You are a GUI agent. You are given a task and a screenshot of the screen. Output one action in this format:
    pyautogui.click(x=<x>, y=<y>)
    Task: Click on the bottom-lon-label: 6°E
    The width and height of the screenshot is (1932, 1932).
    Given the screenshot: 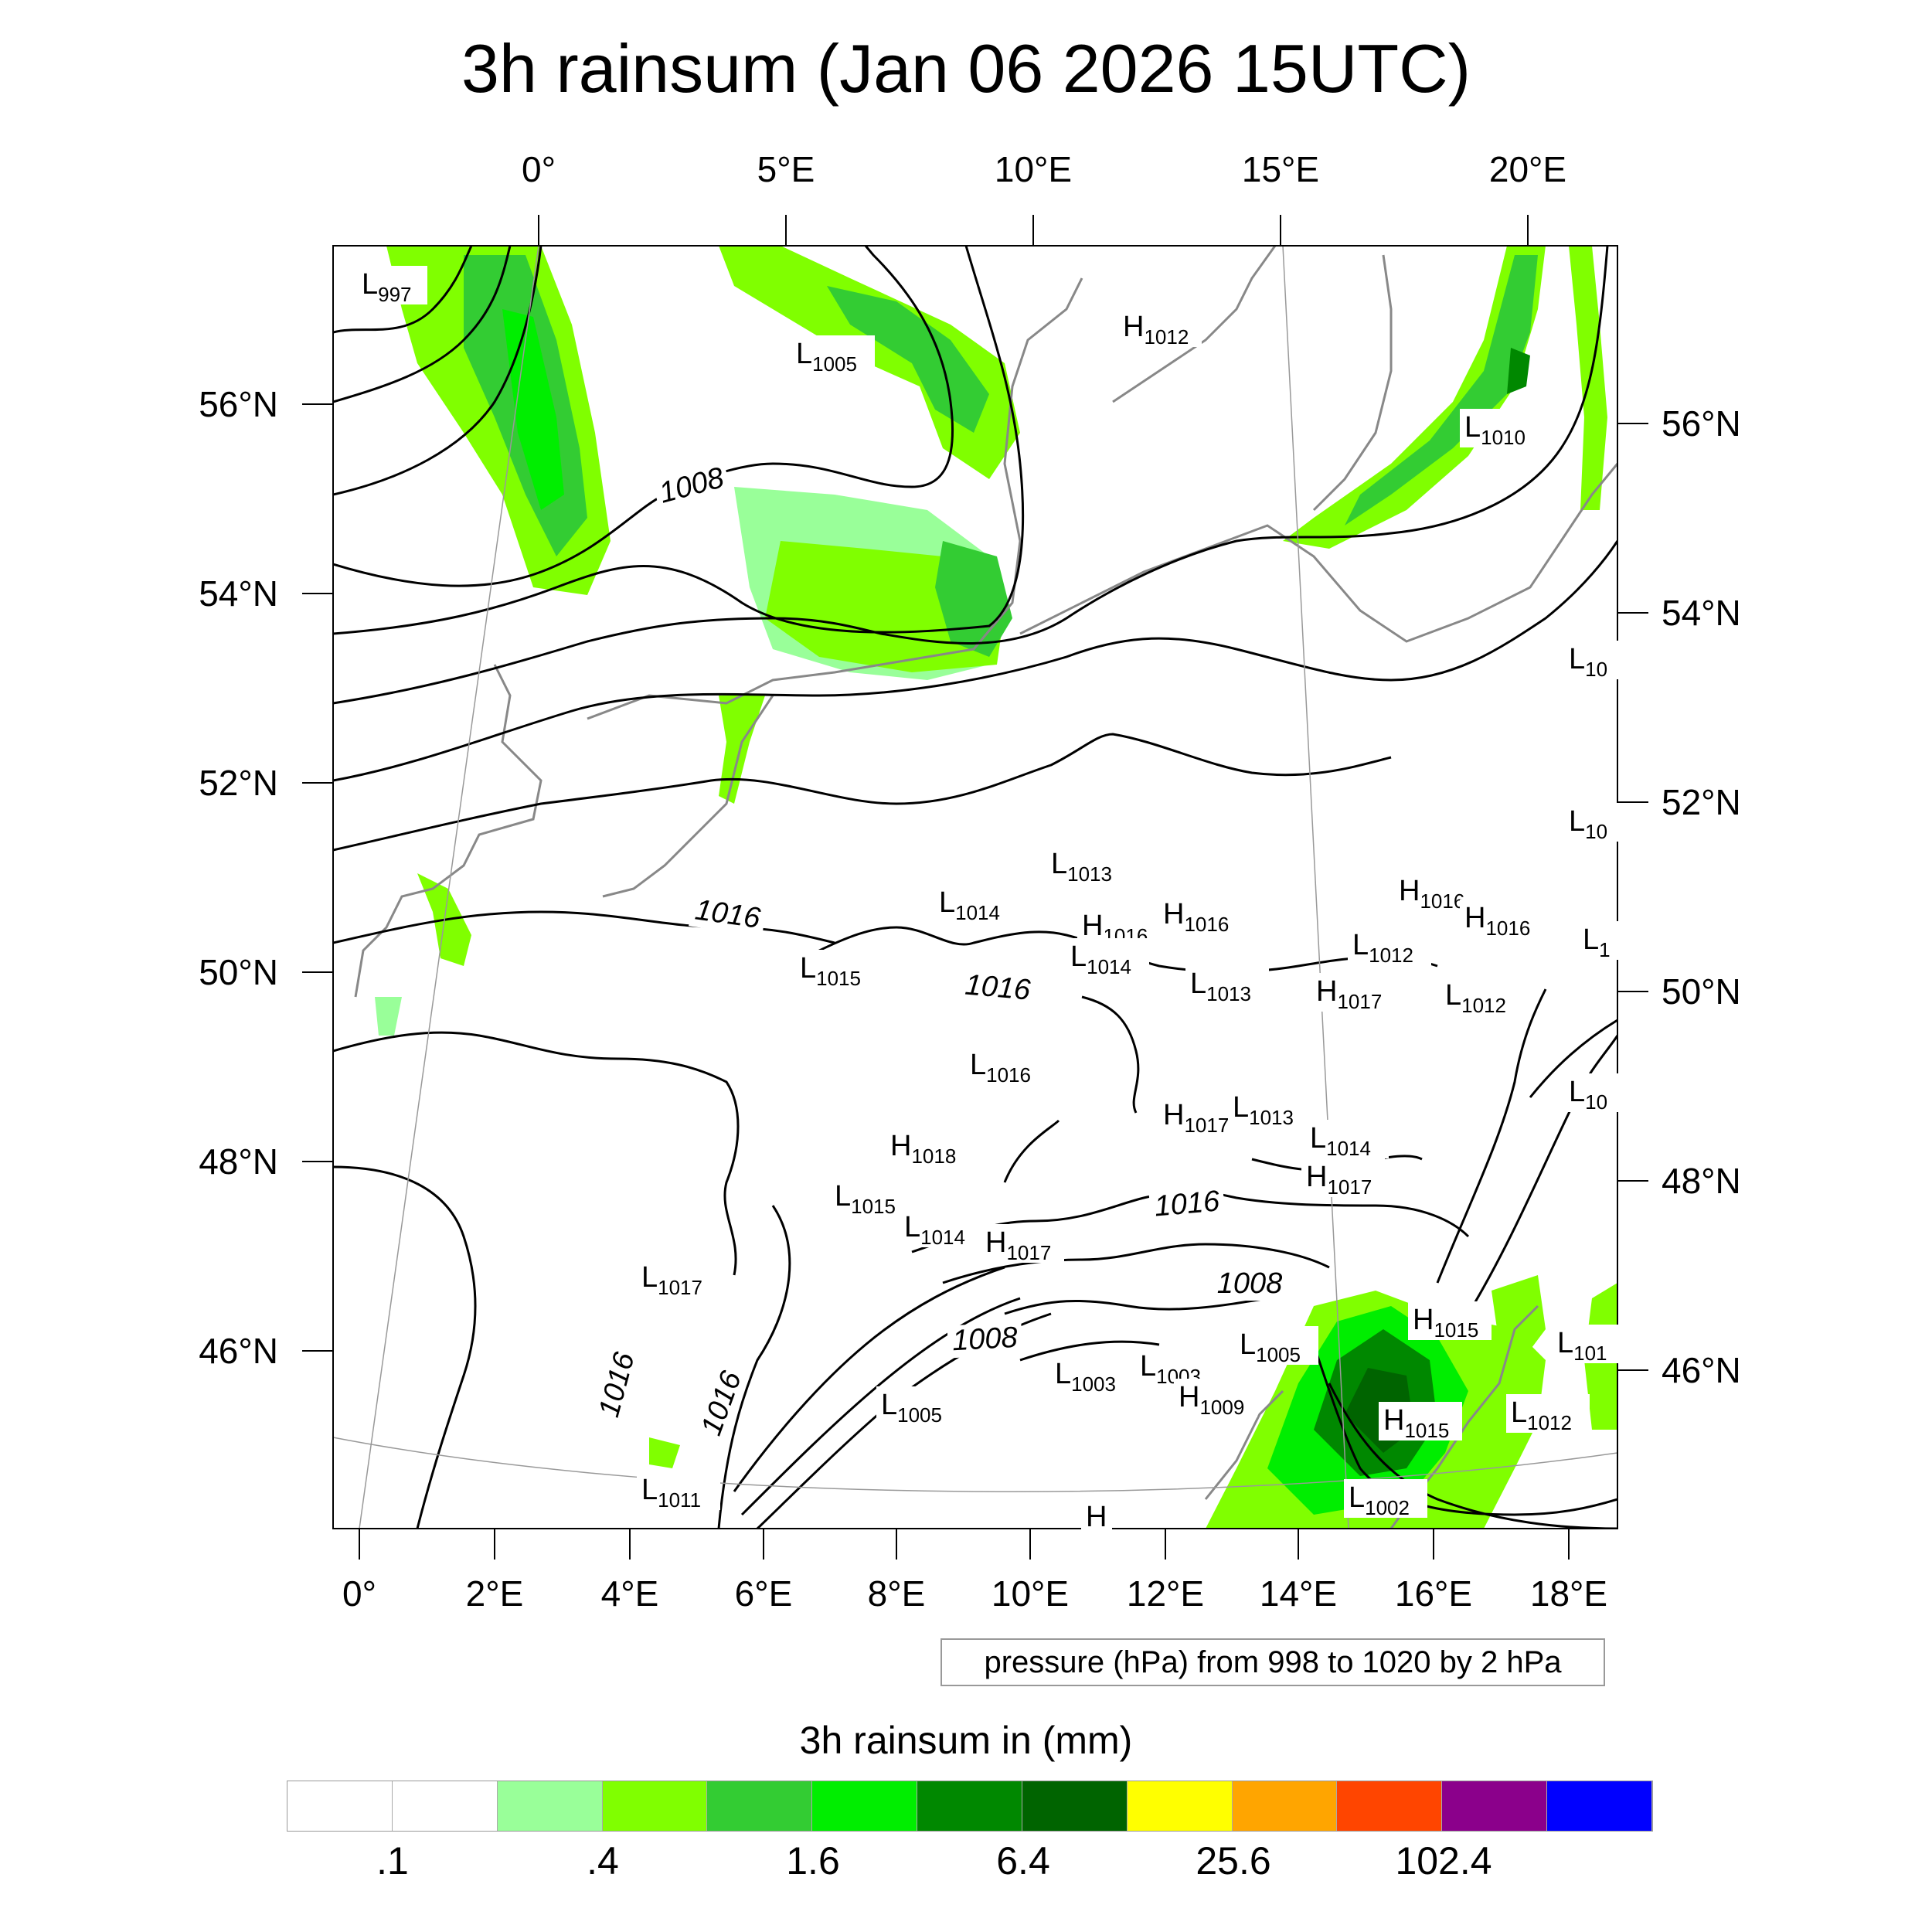 What is the action you would take?
    pyautogui.click(x=764, y=1594)
    